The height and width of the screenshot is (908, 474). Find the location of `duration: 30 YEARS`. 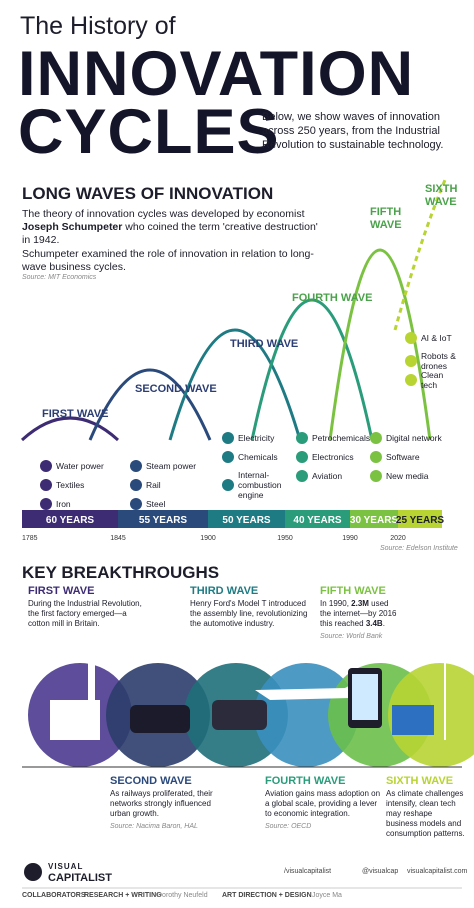

duration: 30 YEARS is located at coordinates (374, 520).